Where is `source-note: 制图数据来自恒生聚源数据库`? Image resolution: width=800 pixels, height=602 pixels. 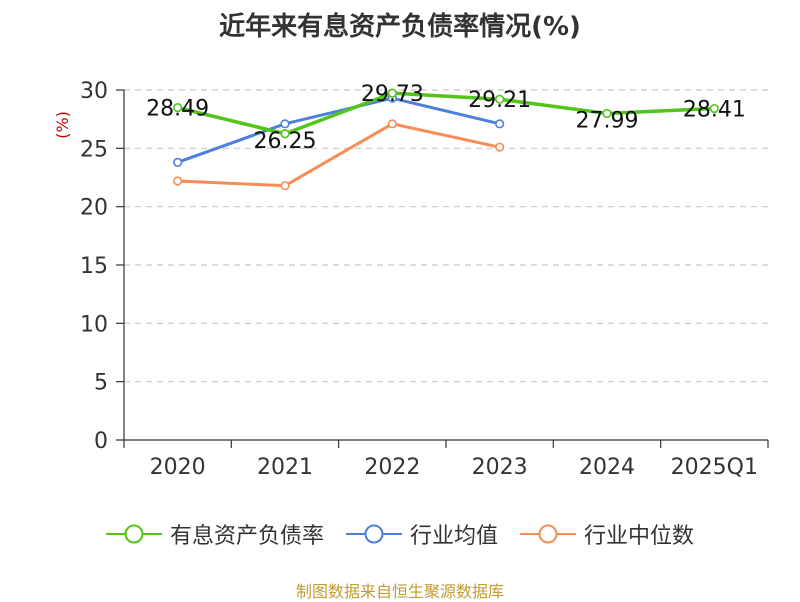 source-note: 制图数据来自恒生聚源数据库 is located at coordinates (399, 591).